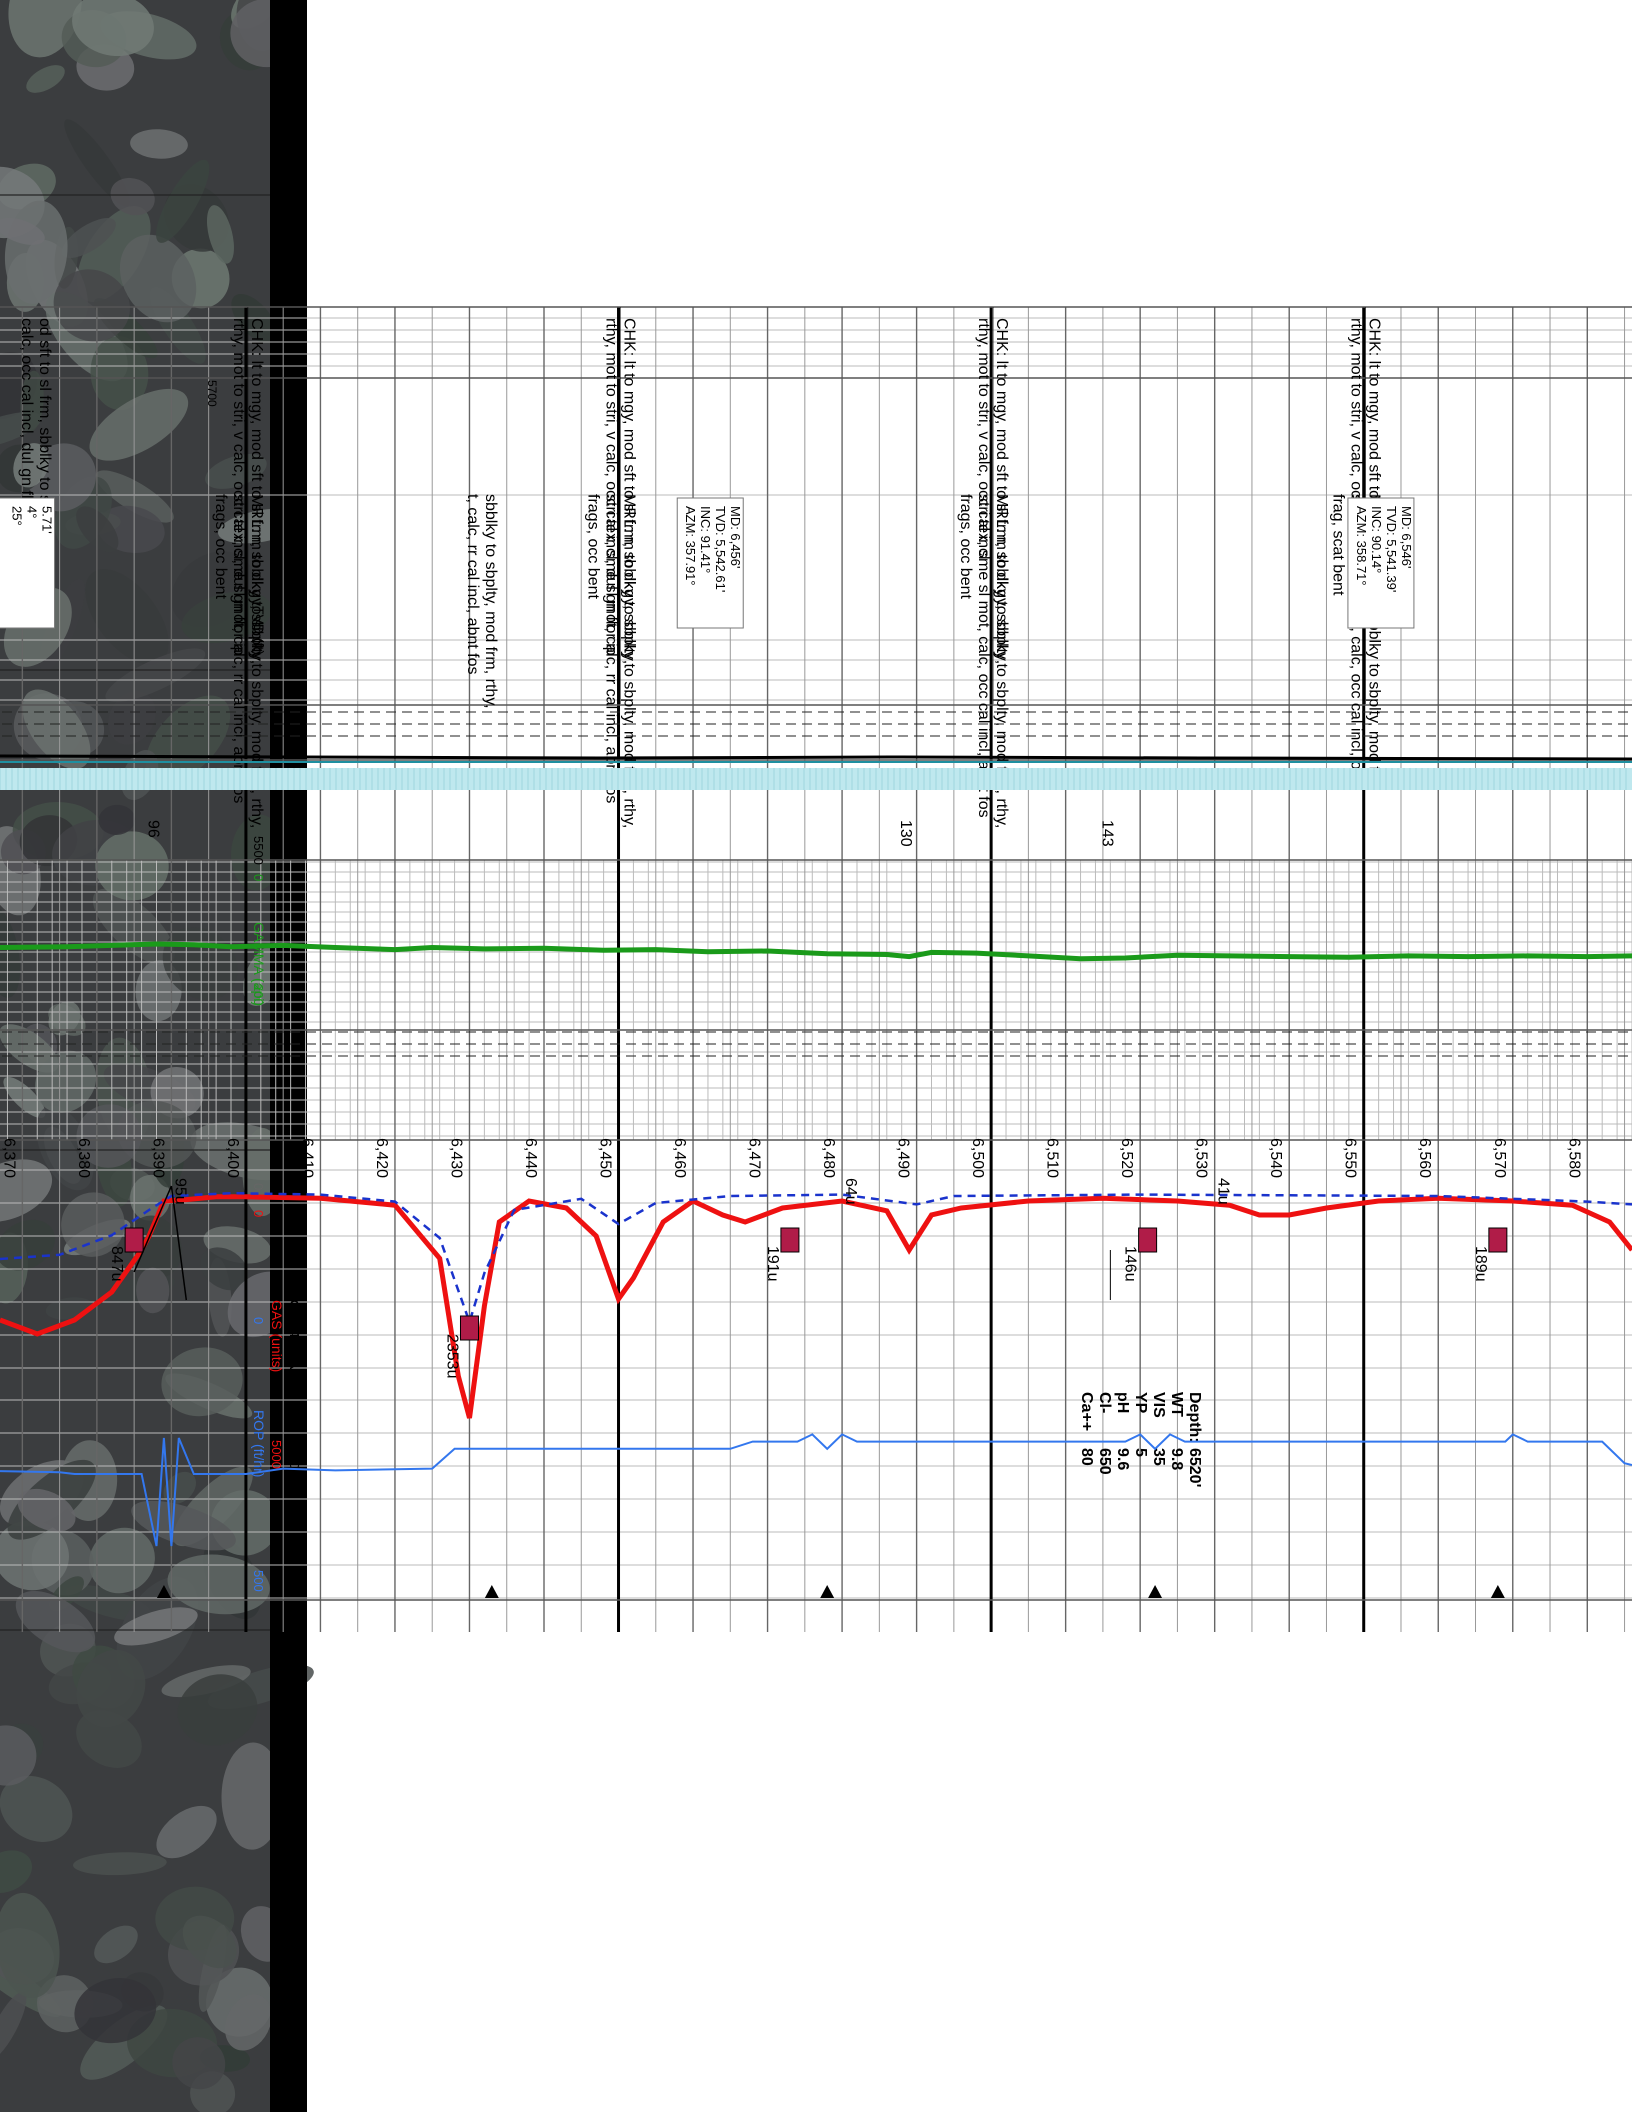 The width and height of the screenshot is (1632, 2112). Describe the element at coordinates (44, 429) in the screenshot. I see `lithology-description: od sft to sl frm, sbblky to sbplty,` at that location.